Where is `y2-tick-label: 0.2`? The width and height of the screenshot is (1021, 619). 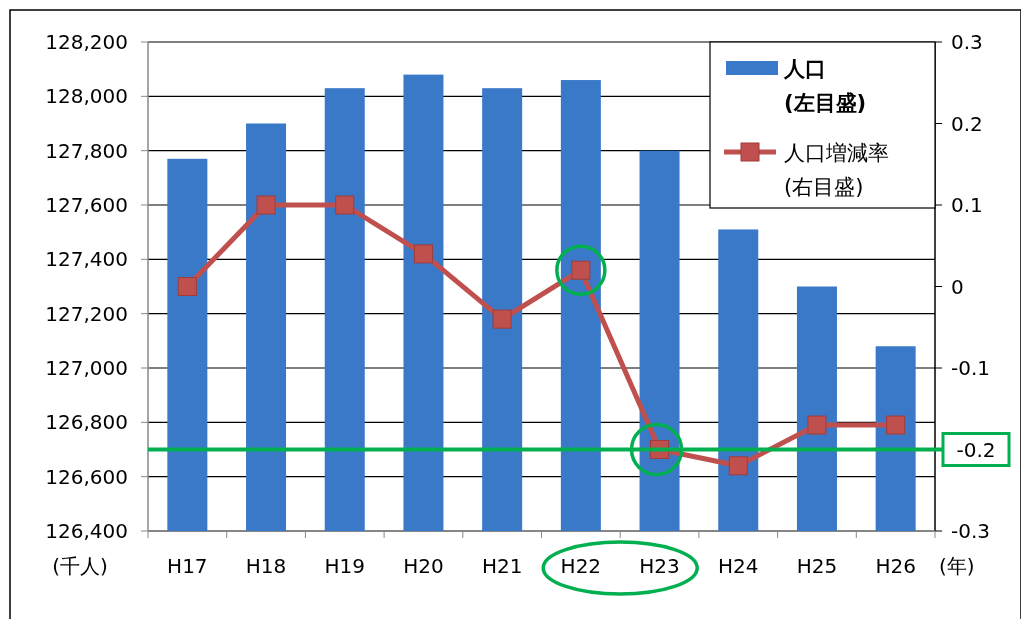 y2-tick-label: 0.2 is located at coordinates (967, 123).